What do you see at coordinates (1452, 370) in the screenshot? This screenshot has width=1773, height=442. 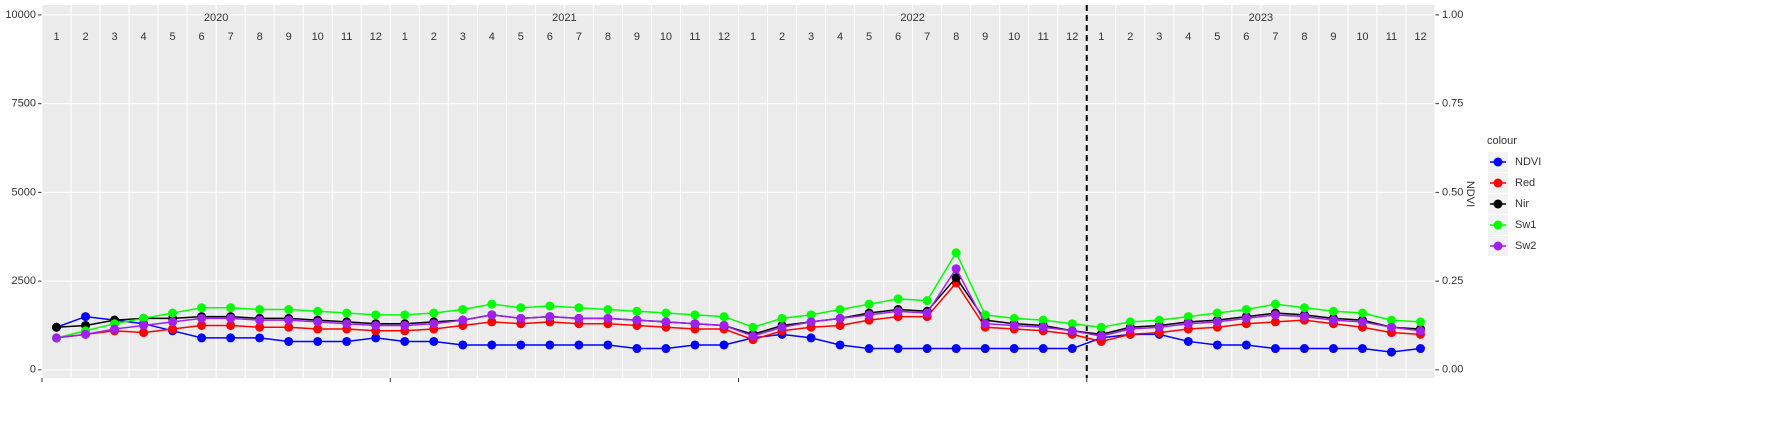 I see `y2-tick-label: 0.00` at bounding box center [1452, 370].